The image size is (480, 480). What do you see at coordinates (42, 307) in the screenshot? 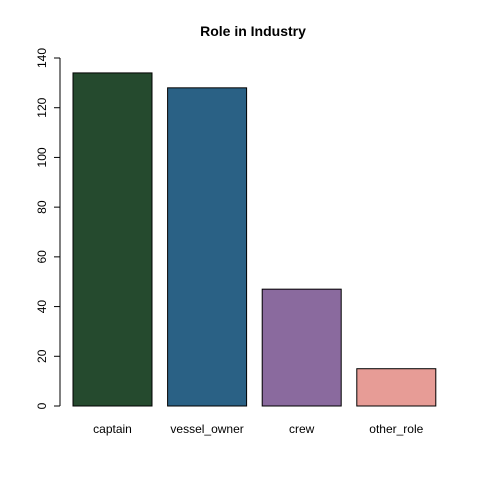
I see `y-tick-label: 40` at bounding box center [42, 307].